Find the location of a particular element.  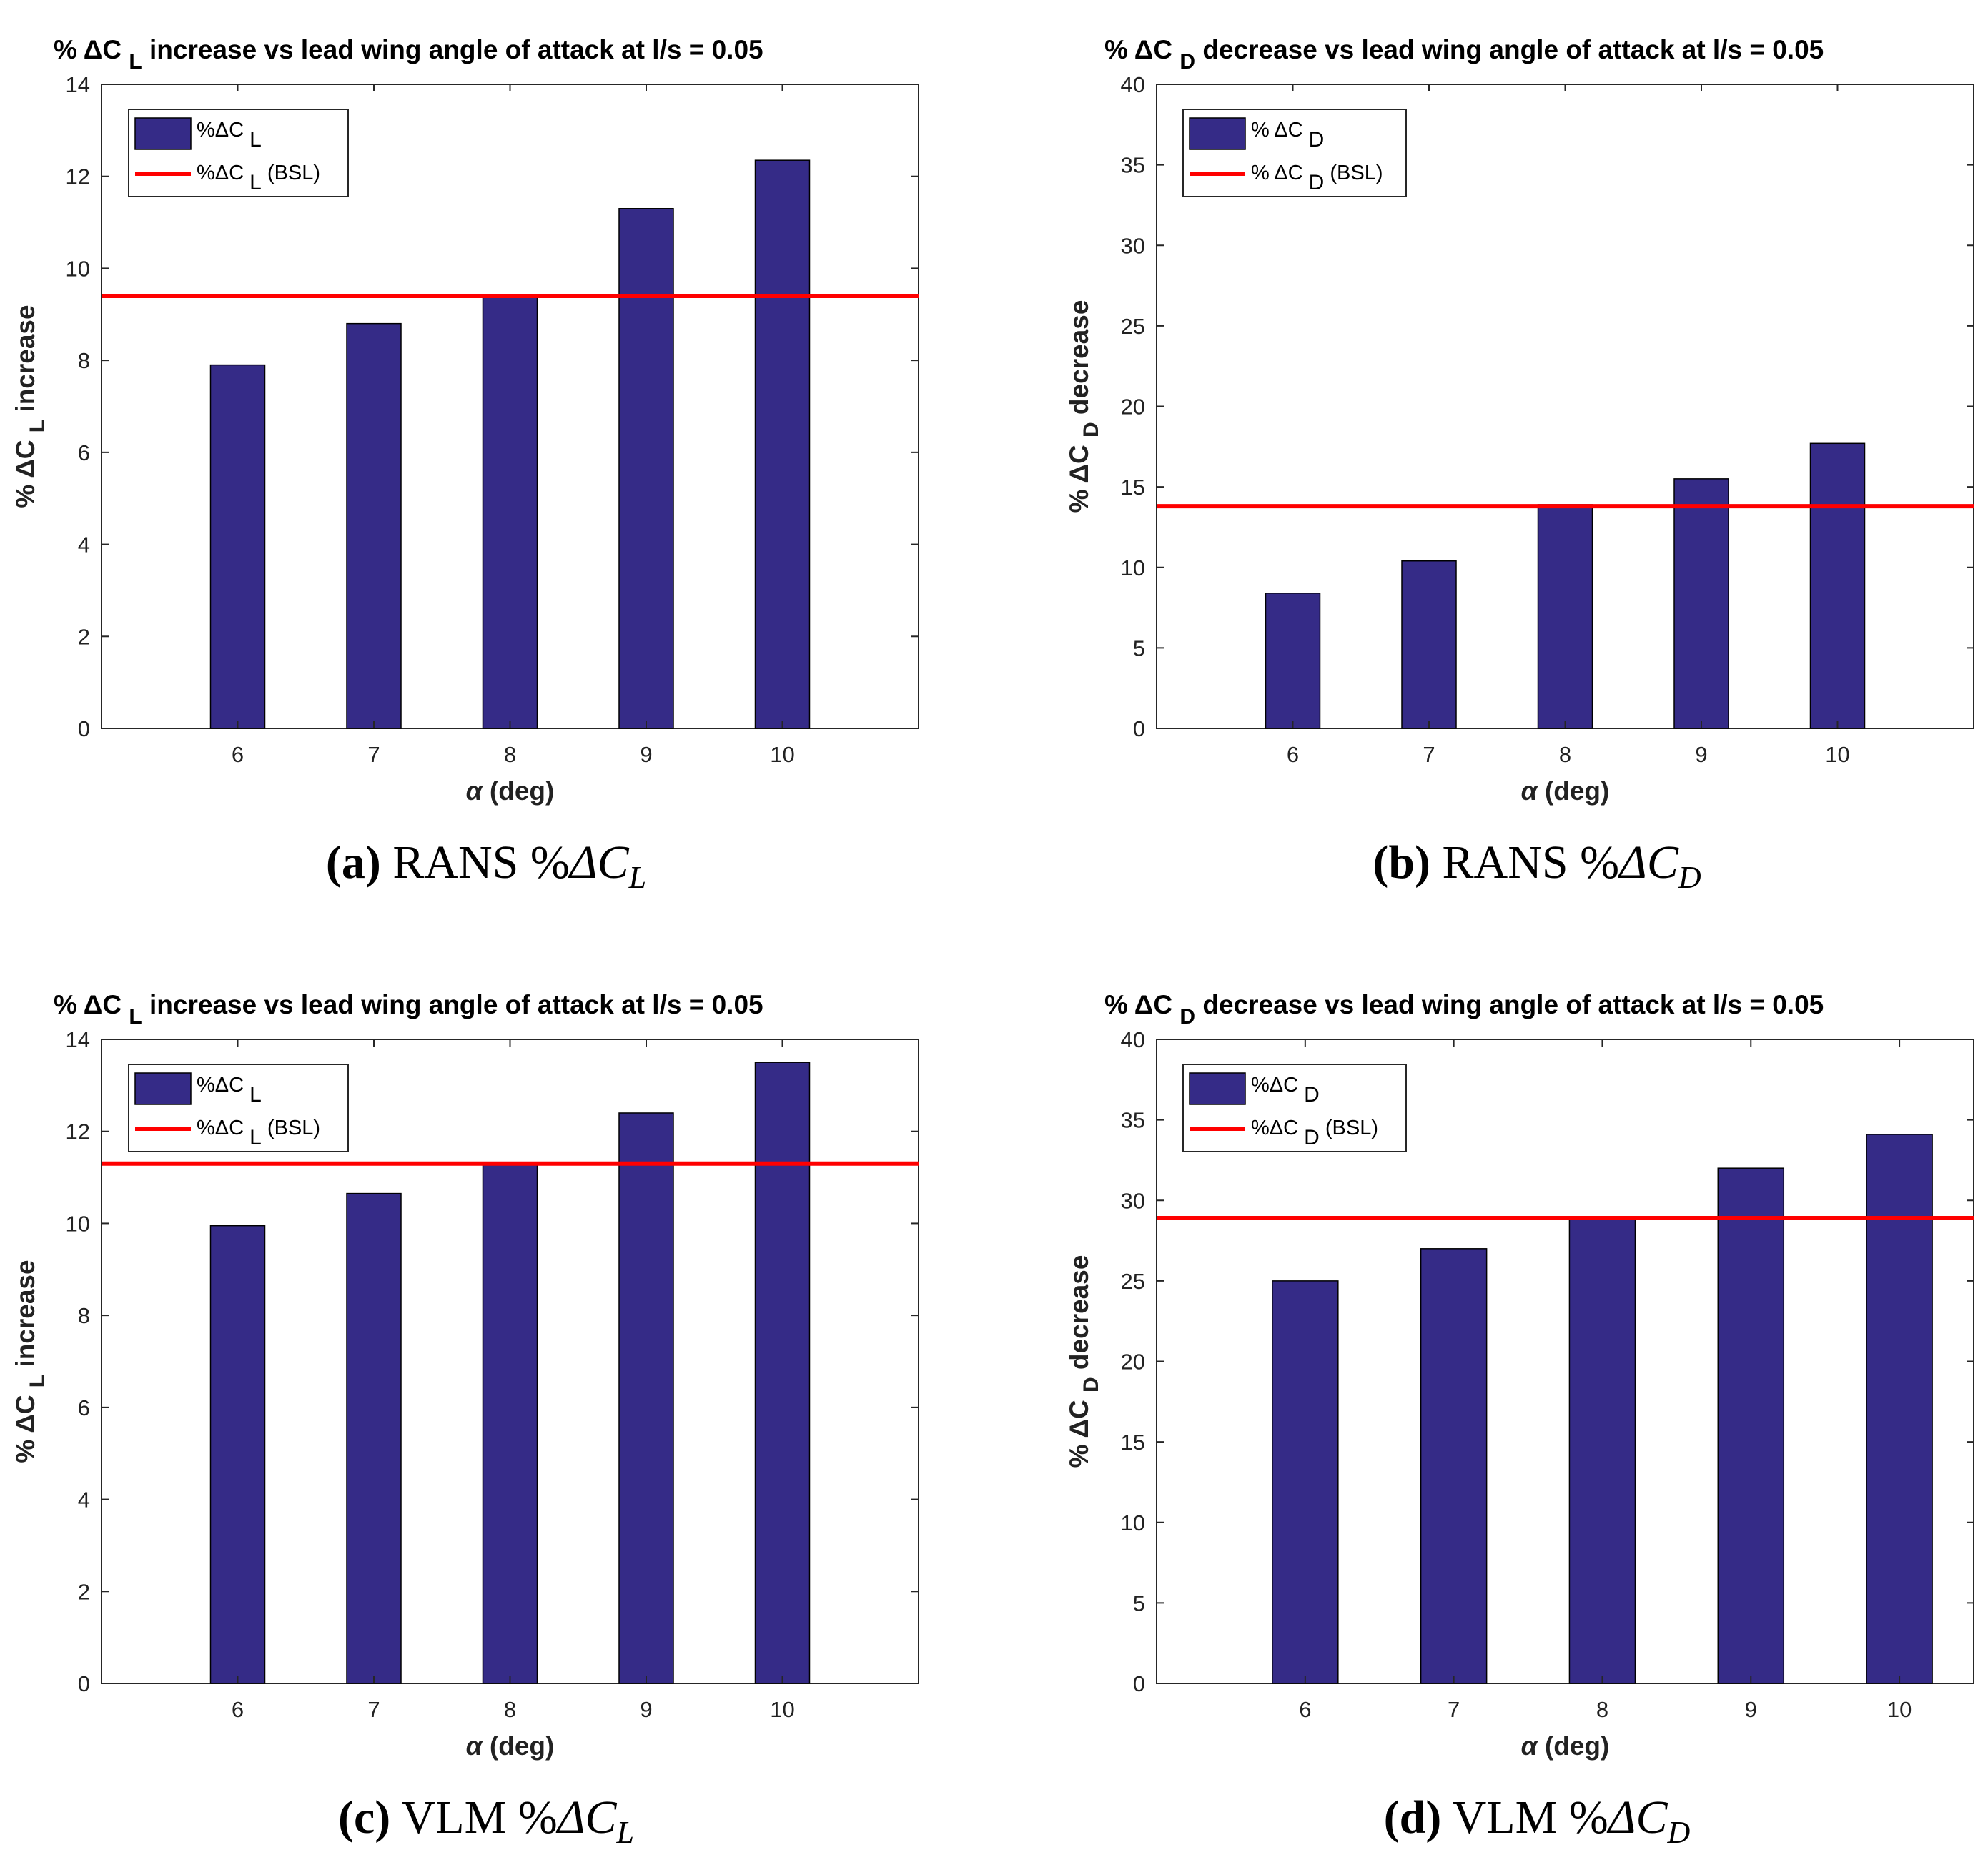

panel-b-caption-sub: D is located at coordinates (1690, 877).